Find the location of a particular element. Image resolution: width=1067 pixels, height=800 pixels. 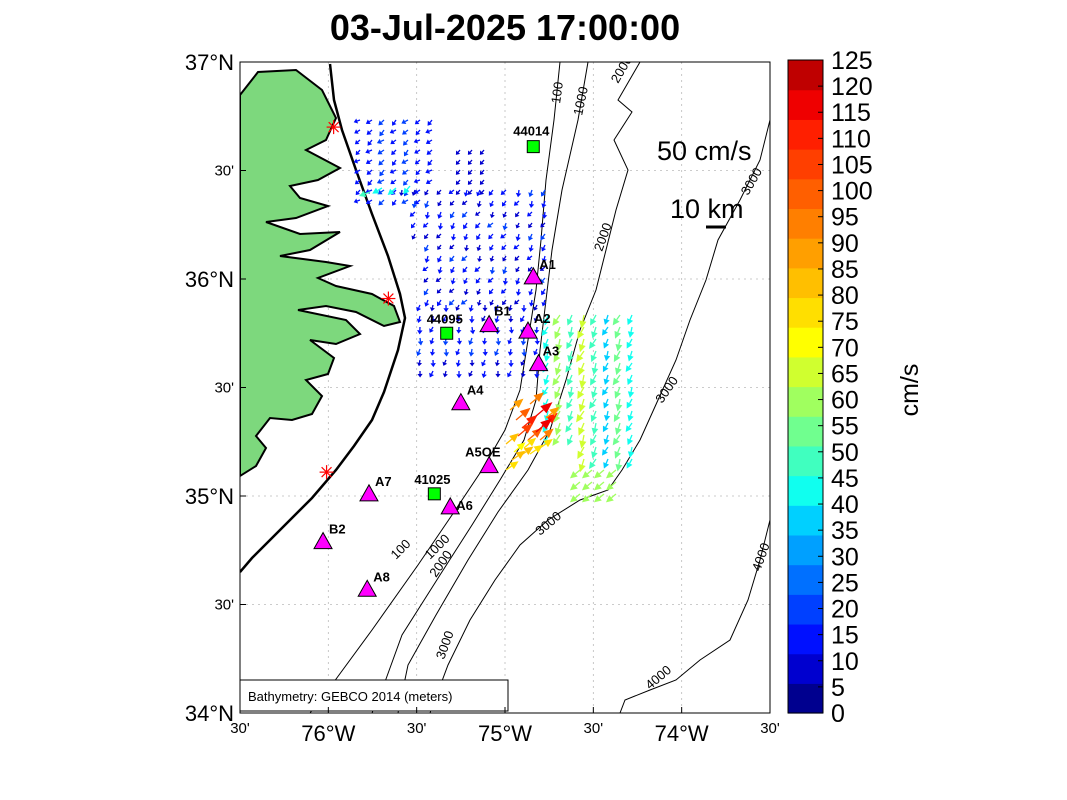

radar-site-marker is located at coordinates (388, 298).